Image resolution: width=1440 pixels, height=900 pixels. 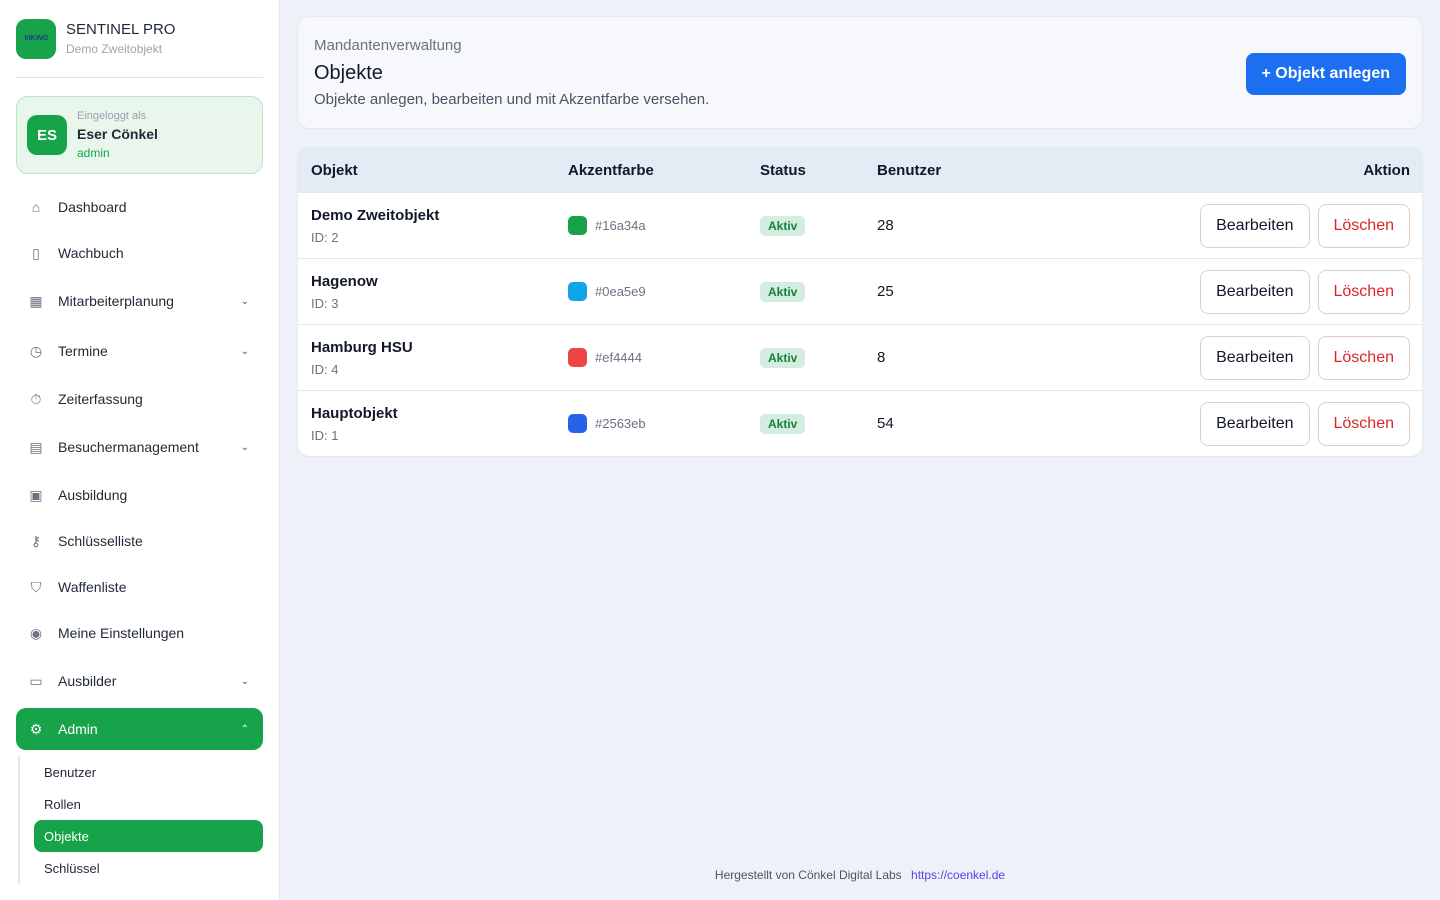 I want to click on object-id: ID: 2, so click(x=325, y=237).